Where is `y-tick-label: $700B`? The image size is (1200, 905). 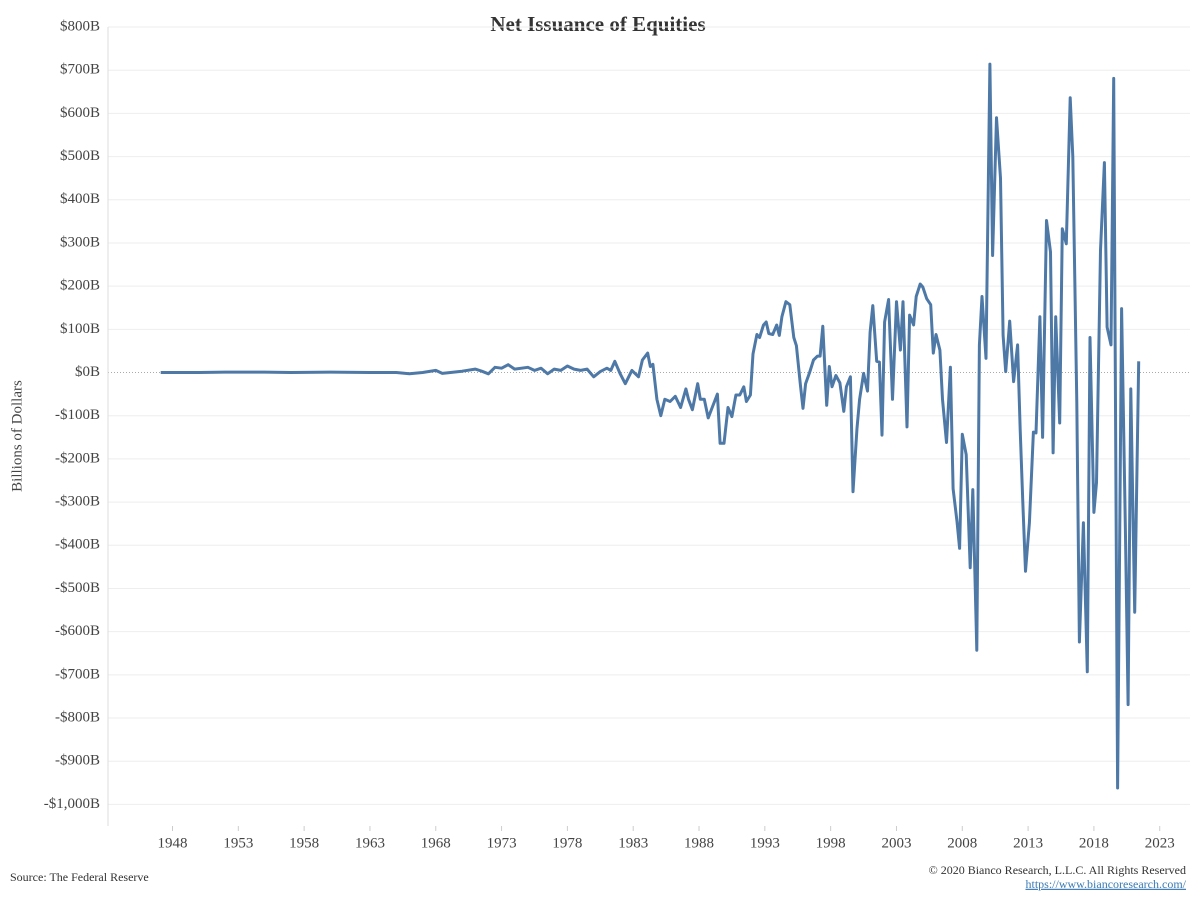 y-tick-label: $700B is located at coordinates (80, 70).